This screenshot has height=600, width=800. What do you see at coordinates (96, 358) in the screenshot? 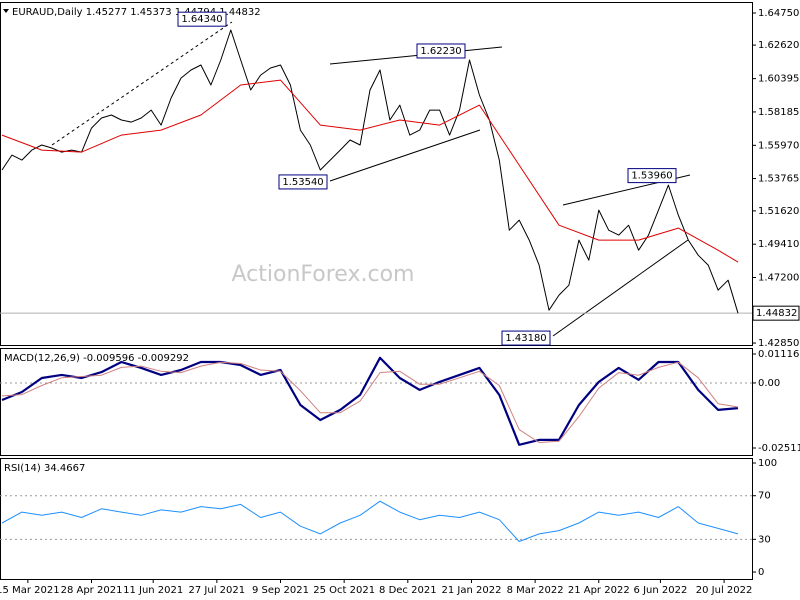
I see `panel-title: MACD(12,26,9) -0.009596 -0.009292` at bounding box center [96, 358].